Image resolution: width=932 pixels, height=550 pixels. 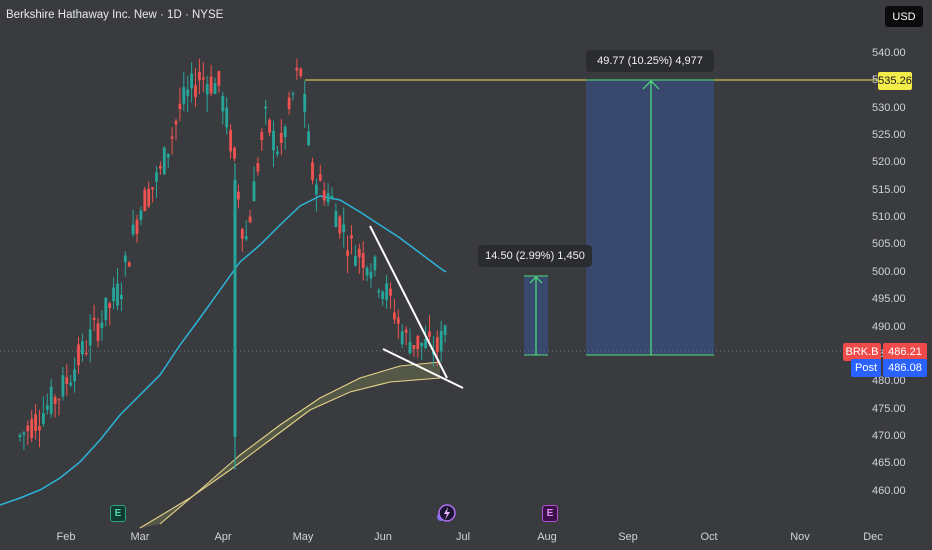 I want to click on price-axis-label: 530.00, so click(x=889, y=107).